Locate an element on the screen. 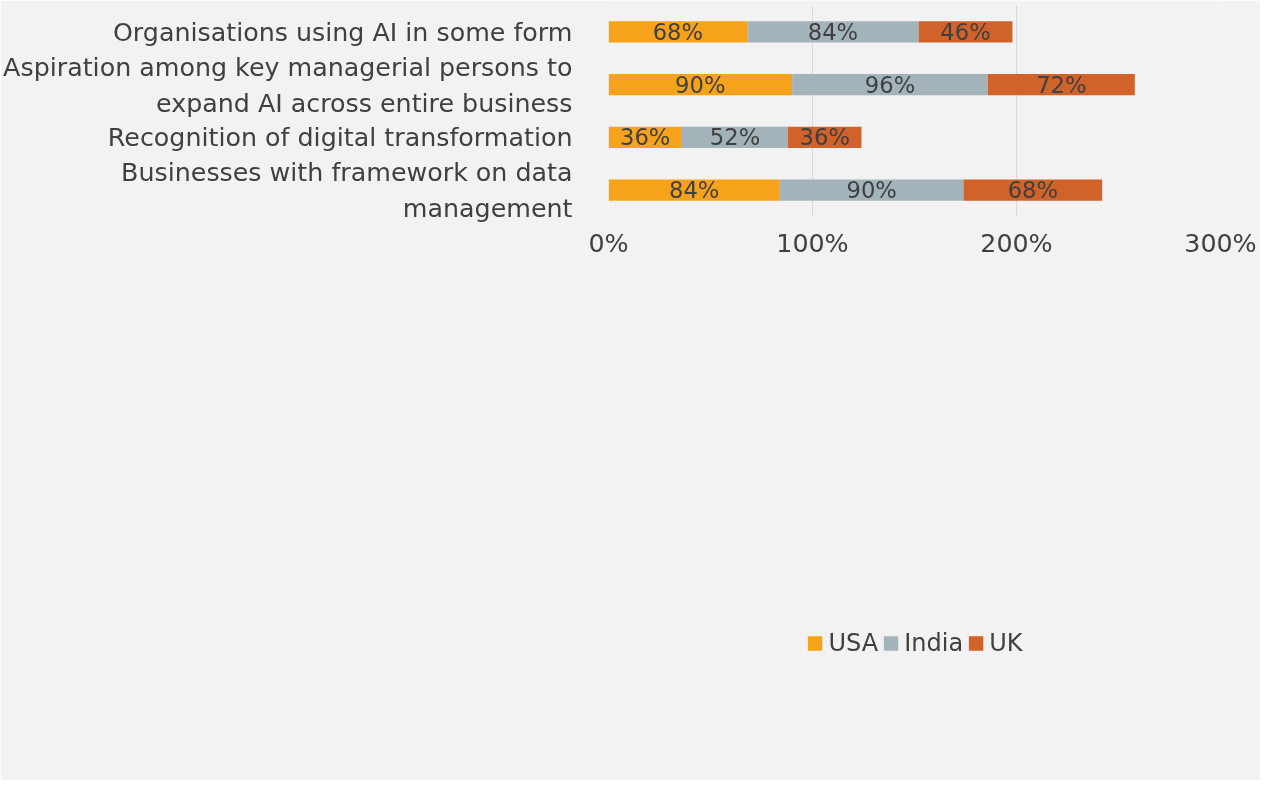 The width and height of the screenshot is (1276, 793). y-tick-label: Organisations using AI in some form is located at coordinates (342, 31).